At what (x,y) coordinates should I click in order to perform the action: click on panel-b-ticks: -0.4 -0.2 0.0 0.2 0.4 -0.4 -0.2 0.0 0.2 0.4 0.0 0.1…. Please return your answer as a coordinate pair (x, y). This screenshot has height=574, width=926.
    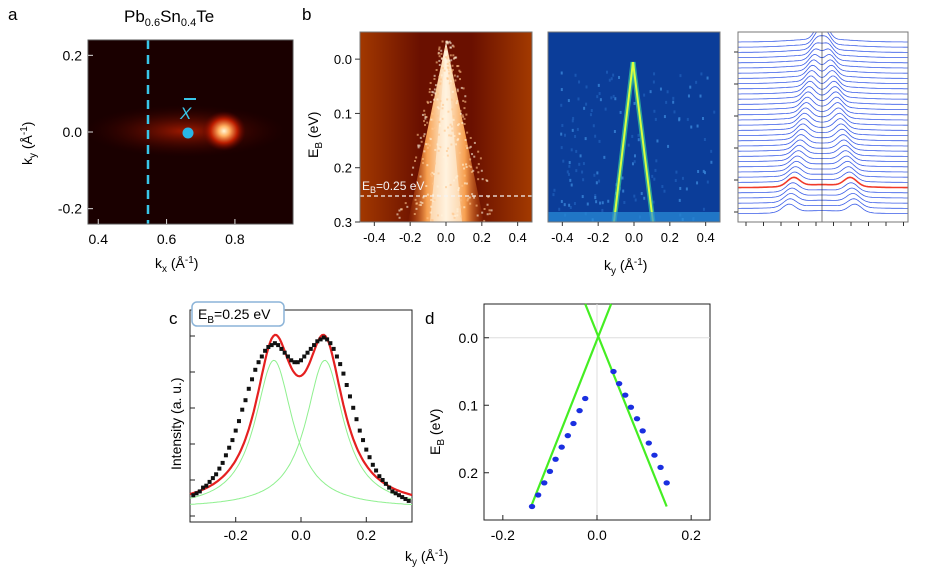
    Looking at the image, I should click on (524, 148).